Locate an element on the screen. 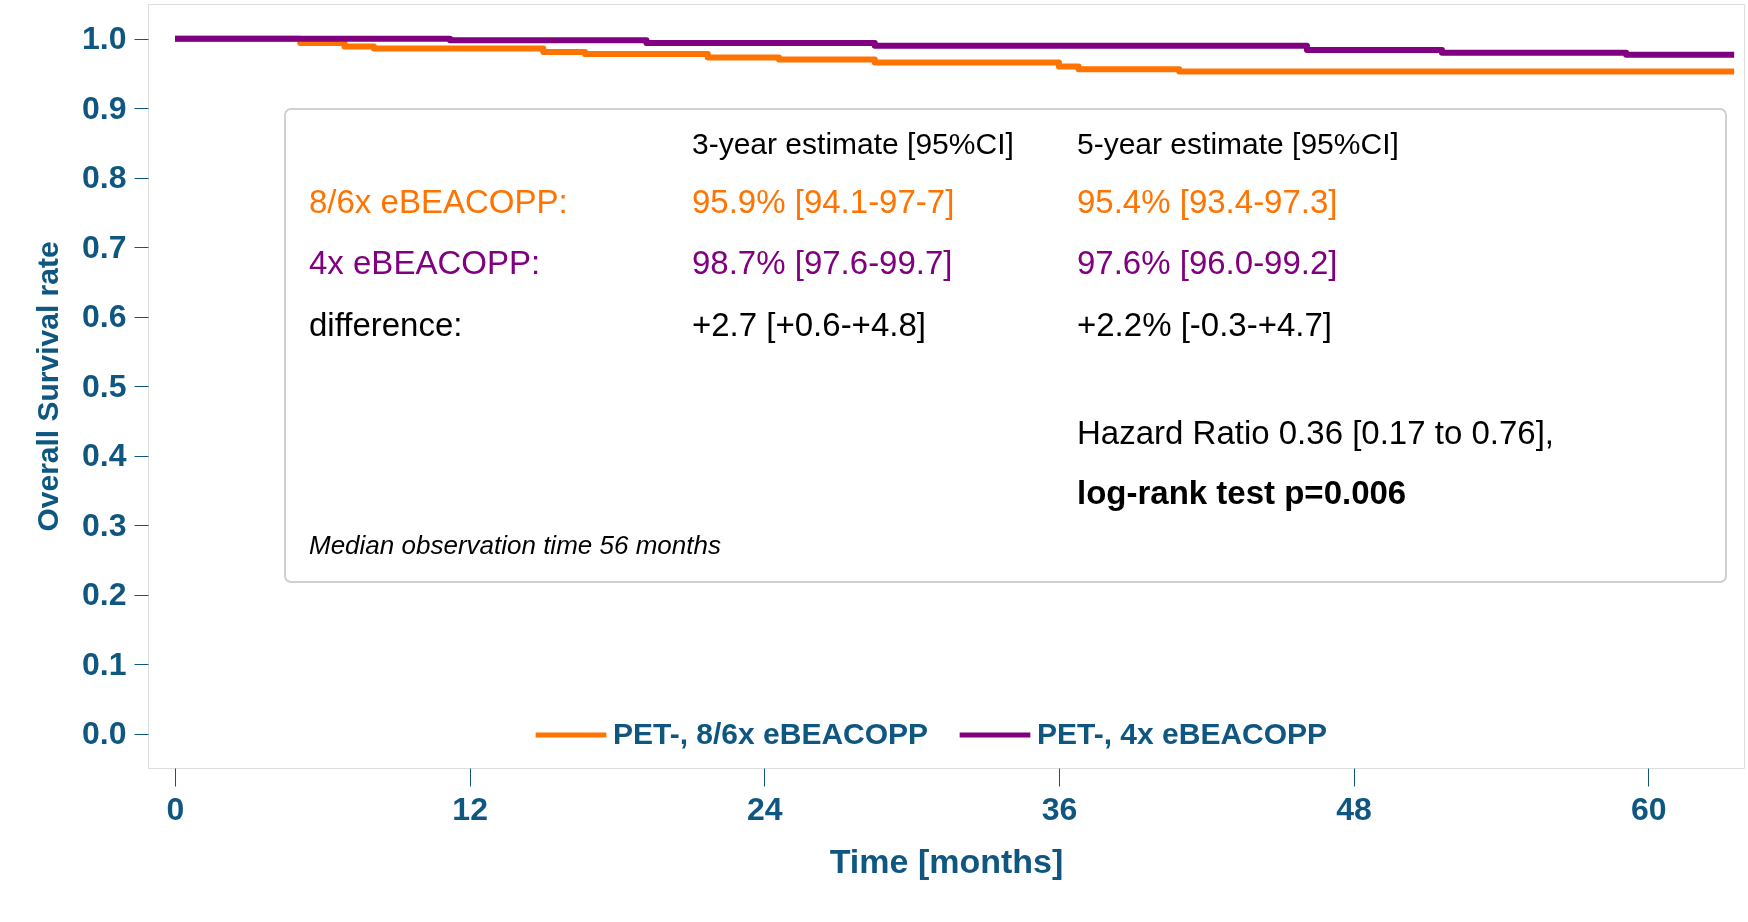 This screenshot has height=922, width=1748. annotation: 8/6x eBEACOPP: is located at coordinates (438, 201).